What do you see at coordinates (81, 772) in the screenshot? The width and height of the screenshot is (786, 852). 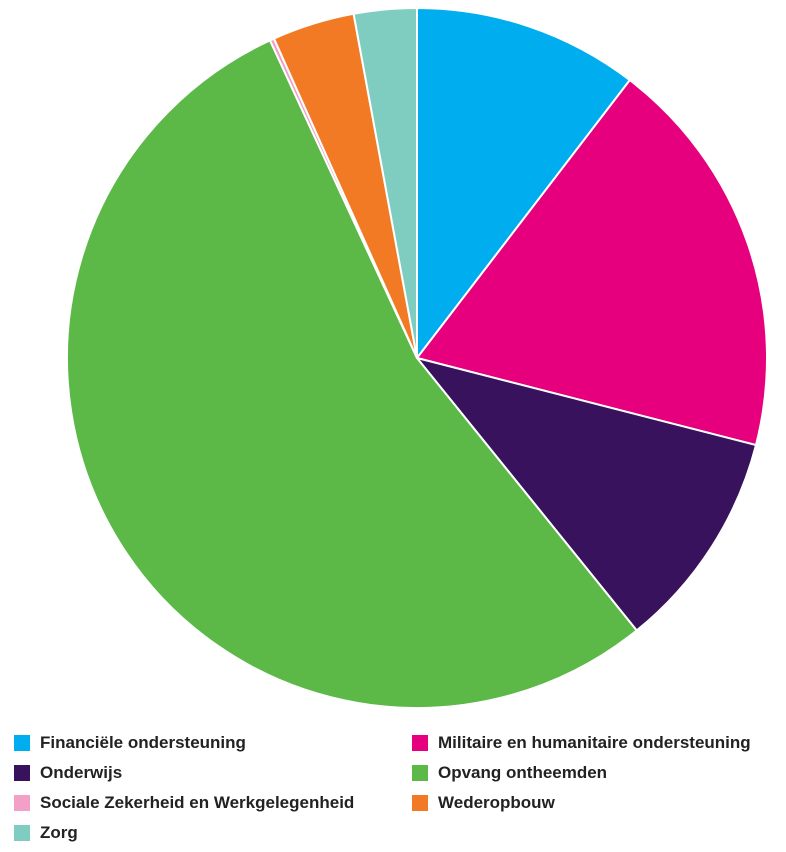 I see `legend-label: Onderwijs` at bounding box center [81, 772].